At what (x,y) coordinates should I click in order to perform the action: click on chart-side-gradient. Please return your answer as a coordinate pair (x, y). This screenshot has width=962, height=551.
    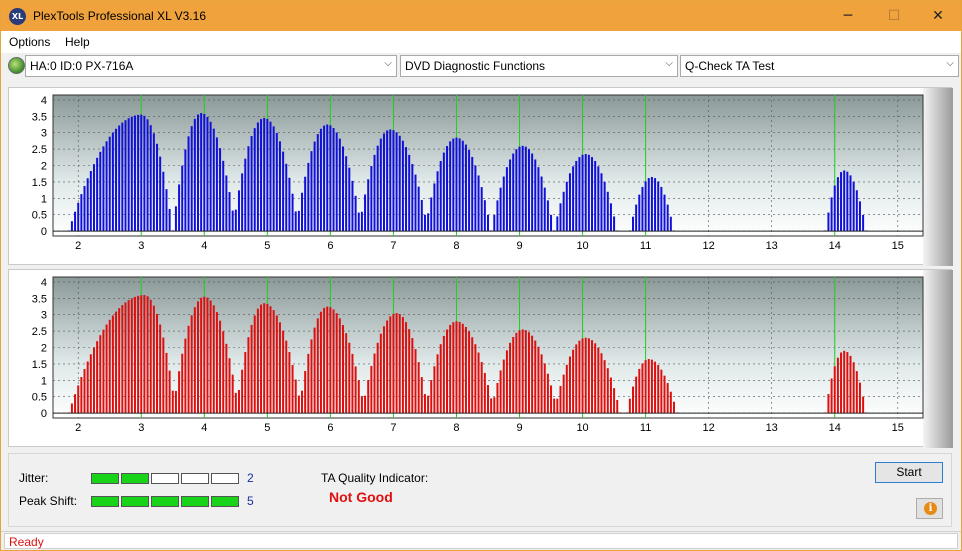
    Looking at the image, I should click on (938, 177).